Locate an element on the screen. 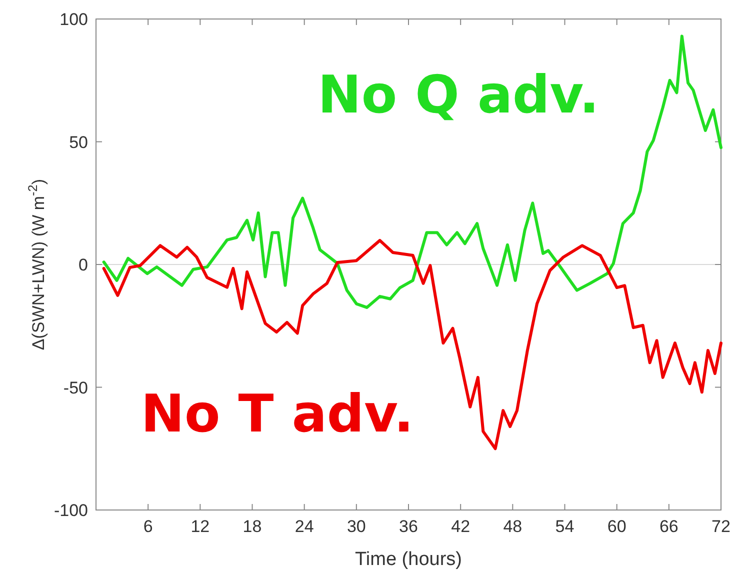 The height and width of the screenshot is (577, 740). x-tick-label: 72 is located at coordinates (721, 526).